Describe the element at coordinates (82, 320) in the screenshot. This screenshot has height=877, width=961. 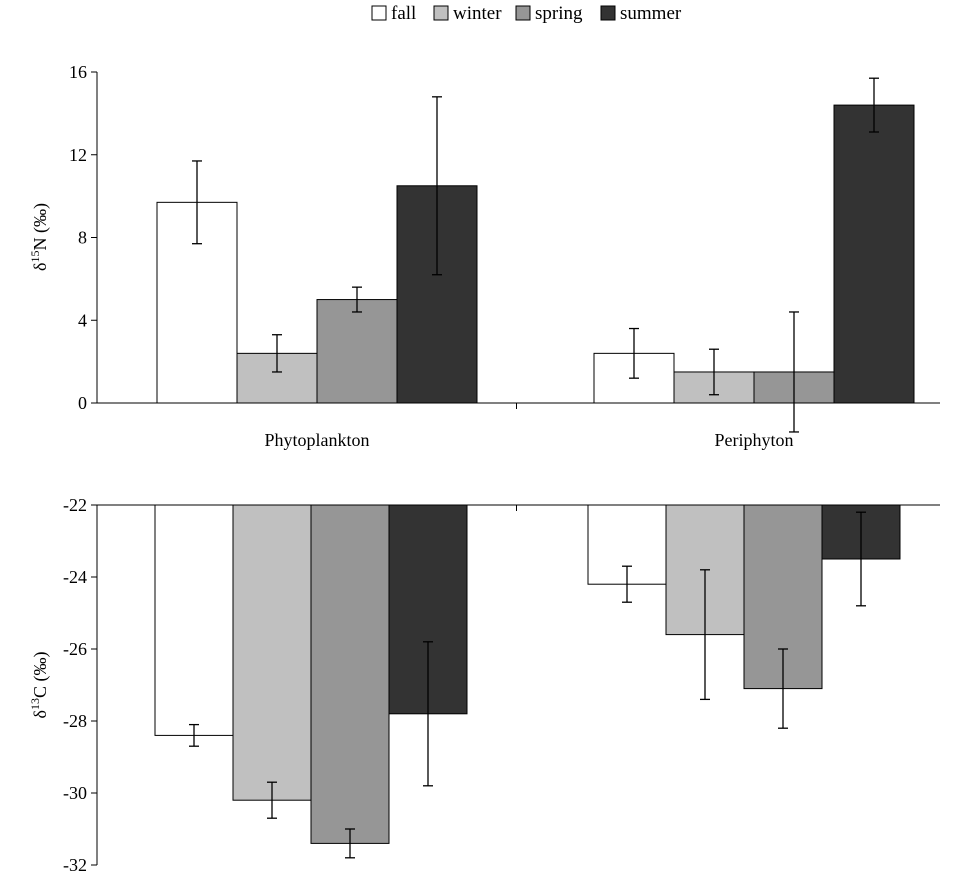
I see `y-tick-label: 4` at that location.